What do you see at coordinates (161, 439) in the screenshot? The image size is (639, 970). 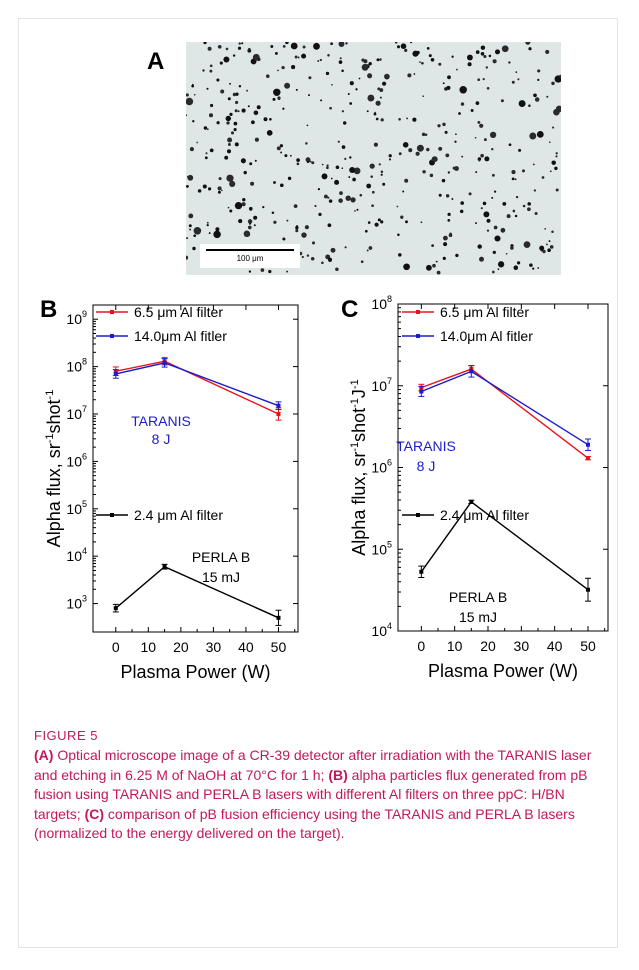 I see `annotation-text: 8 J` at bounding box center [161, 439].